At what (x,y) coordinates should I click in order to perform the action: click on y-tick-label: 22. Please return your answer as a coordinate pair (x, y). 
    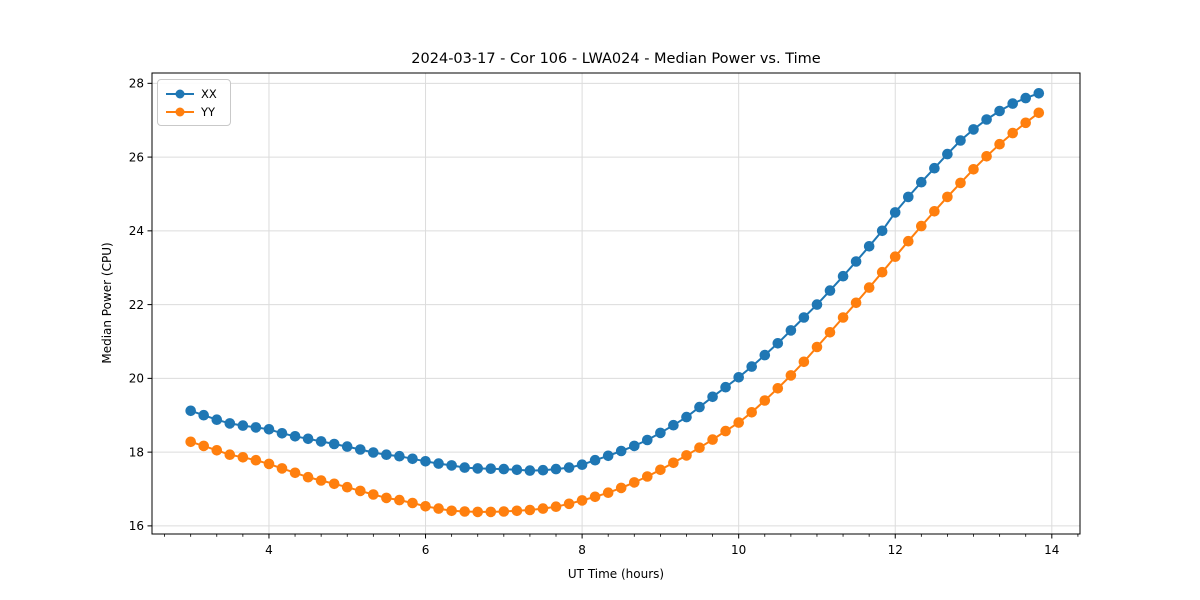
    Looking at the image, I should click on (136, 305).